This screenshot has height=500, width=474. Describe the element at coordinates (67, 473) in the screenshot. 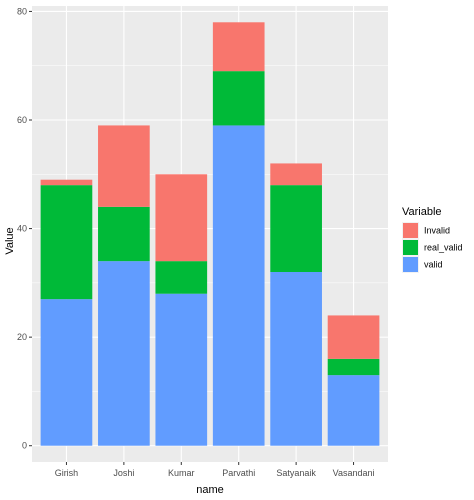

I see `x-tick-label: Girish` at that location.